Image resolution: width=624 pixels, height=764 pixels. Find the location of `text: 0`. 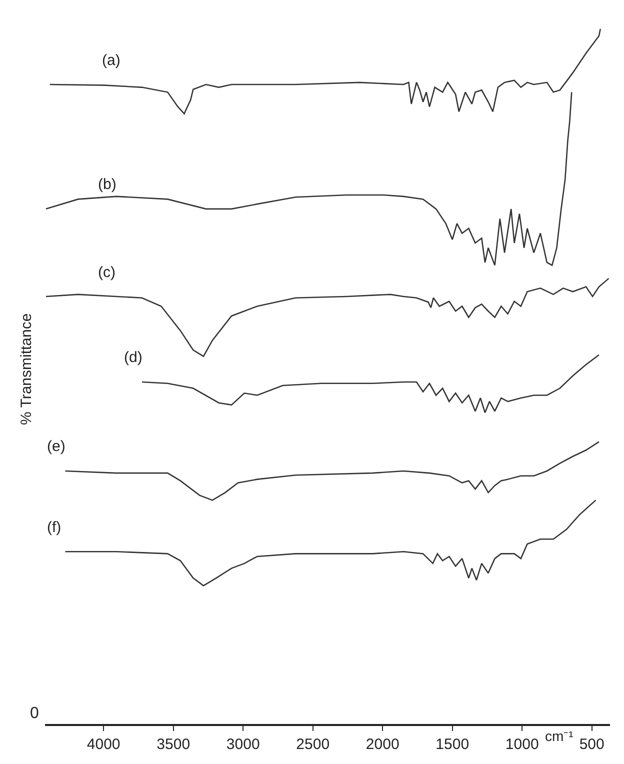

text: 0 is located at coordinates (34, 713).